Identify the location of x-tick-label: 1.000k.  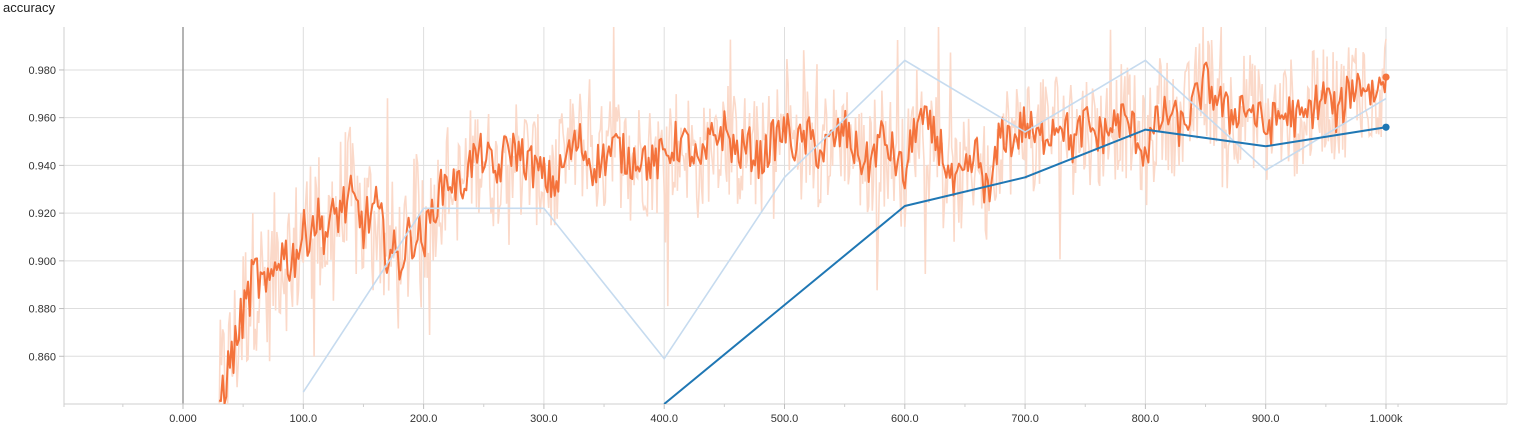
(1386, 419).